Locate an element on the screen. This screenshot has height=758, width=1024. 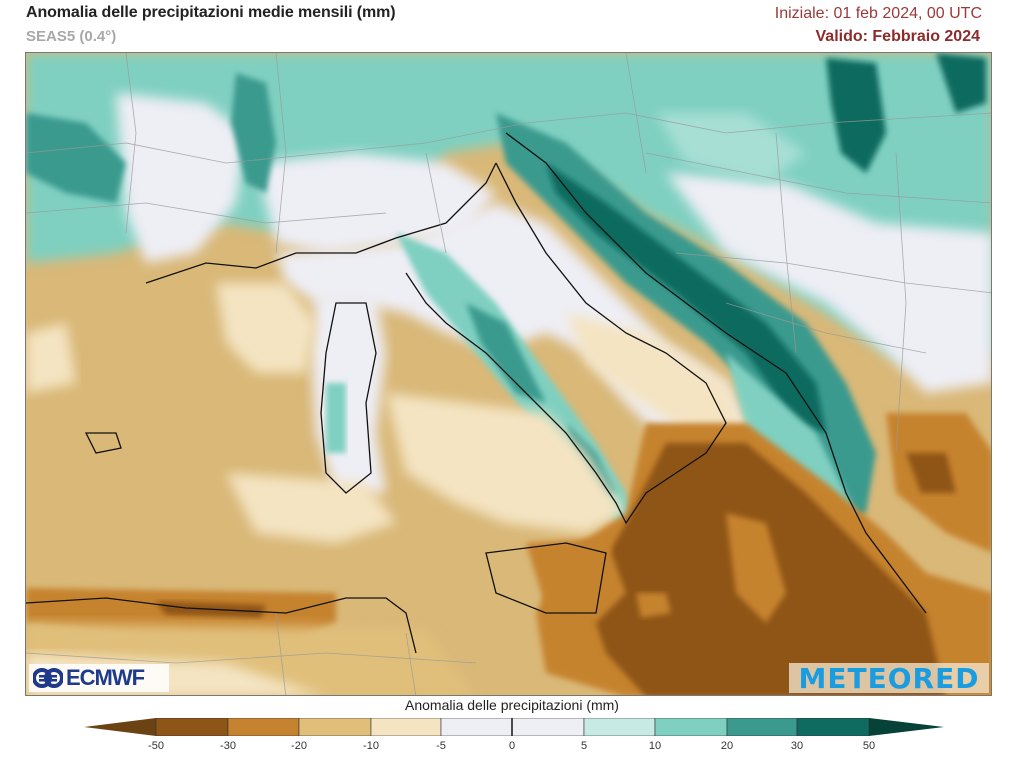
colorbar is located at coordinates (514, 727).